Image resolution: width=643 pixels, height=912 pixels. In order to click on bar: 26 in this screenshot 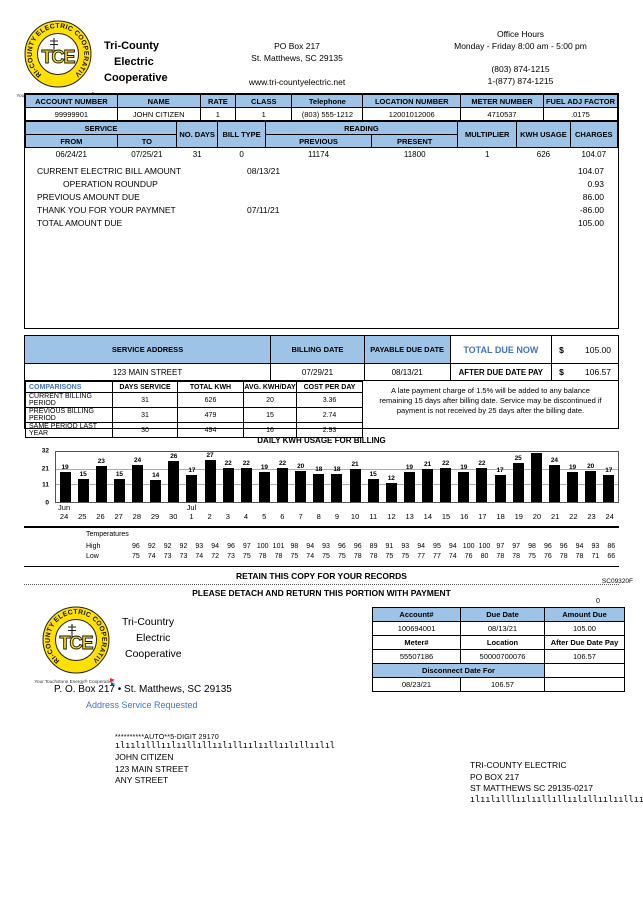, I will do `click(174, 477)`.